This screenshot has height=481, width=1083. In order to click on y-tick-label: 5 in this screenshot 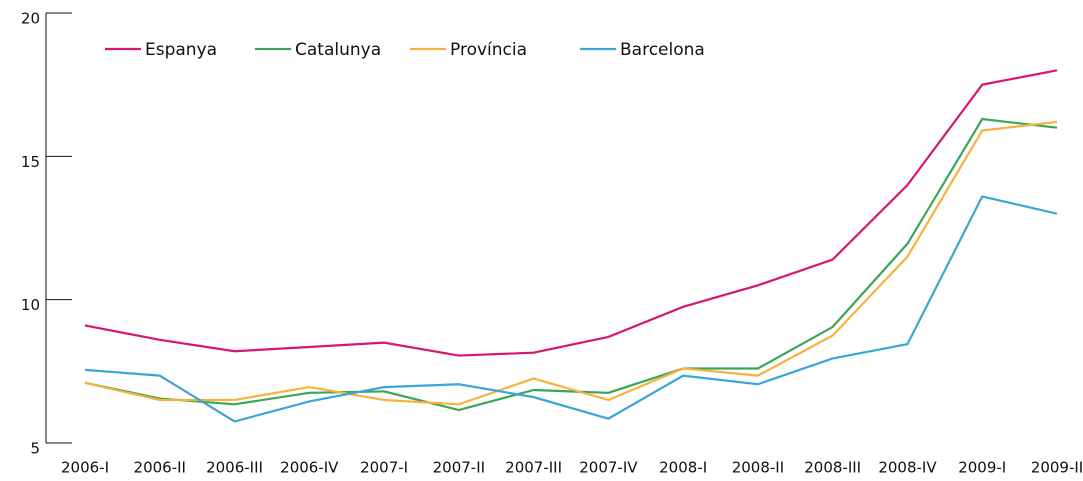, I will do `click(35, 449)`.